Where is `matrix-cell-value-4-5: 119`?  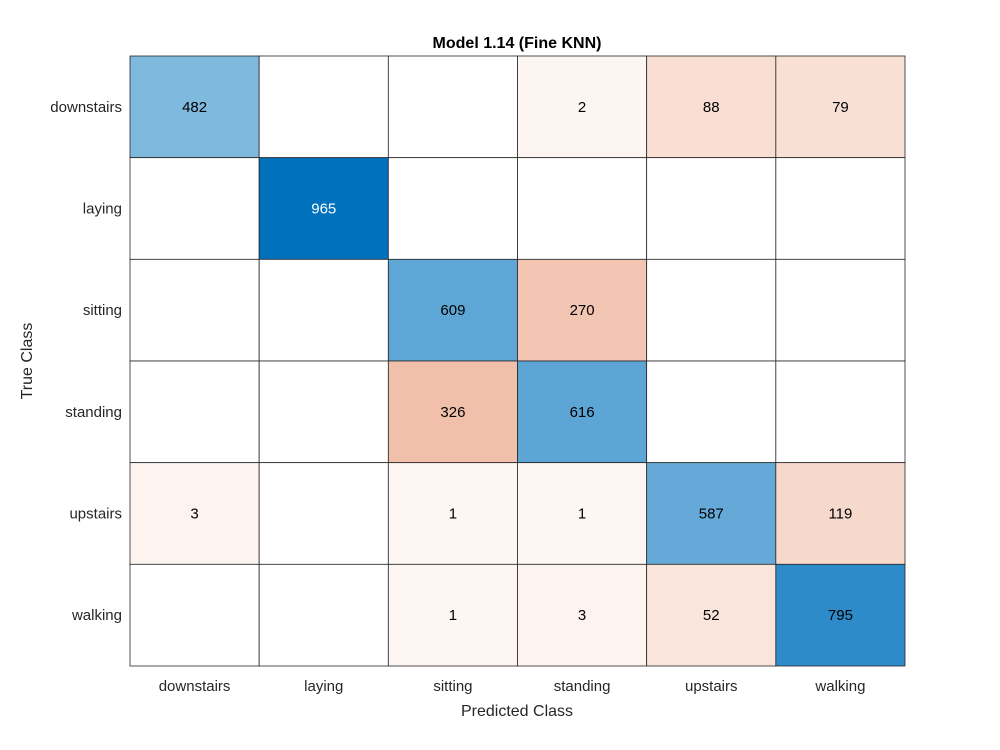 matrix-cell-value-4-5: 119 is located at coordinates (840, 514).